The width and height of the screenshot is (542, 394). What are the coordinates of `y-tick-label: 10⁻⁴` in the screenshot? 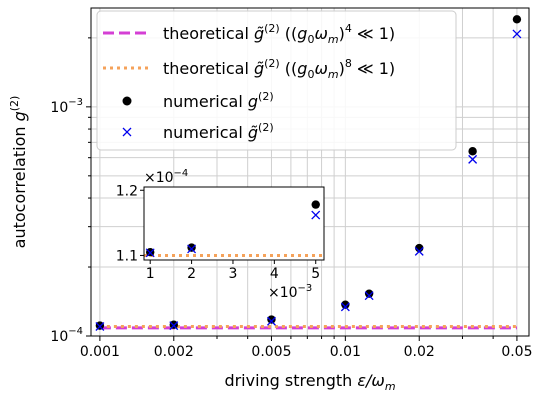 It's located at (66, 335).